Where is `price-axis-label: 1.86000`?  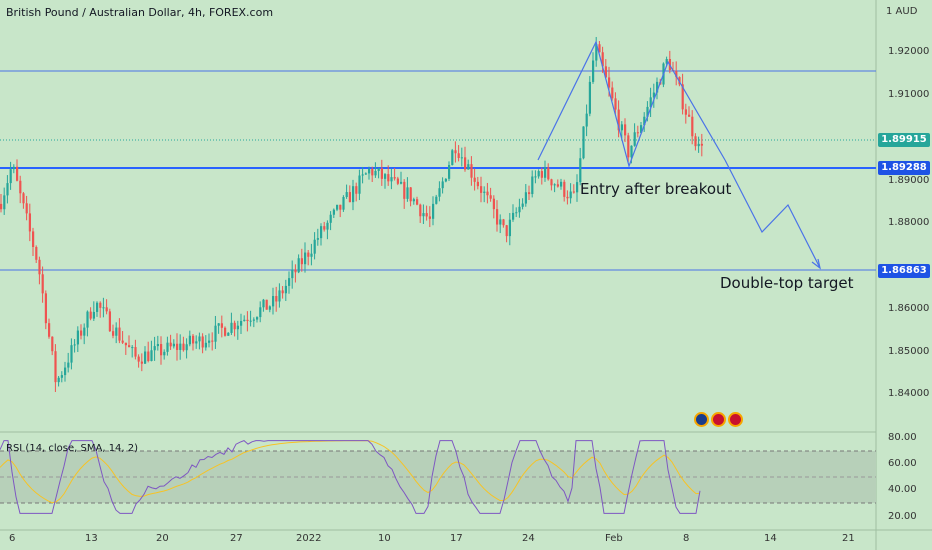
price-axis-label: 1.86000 is located at coordinates (909, 308).